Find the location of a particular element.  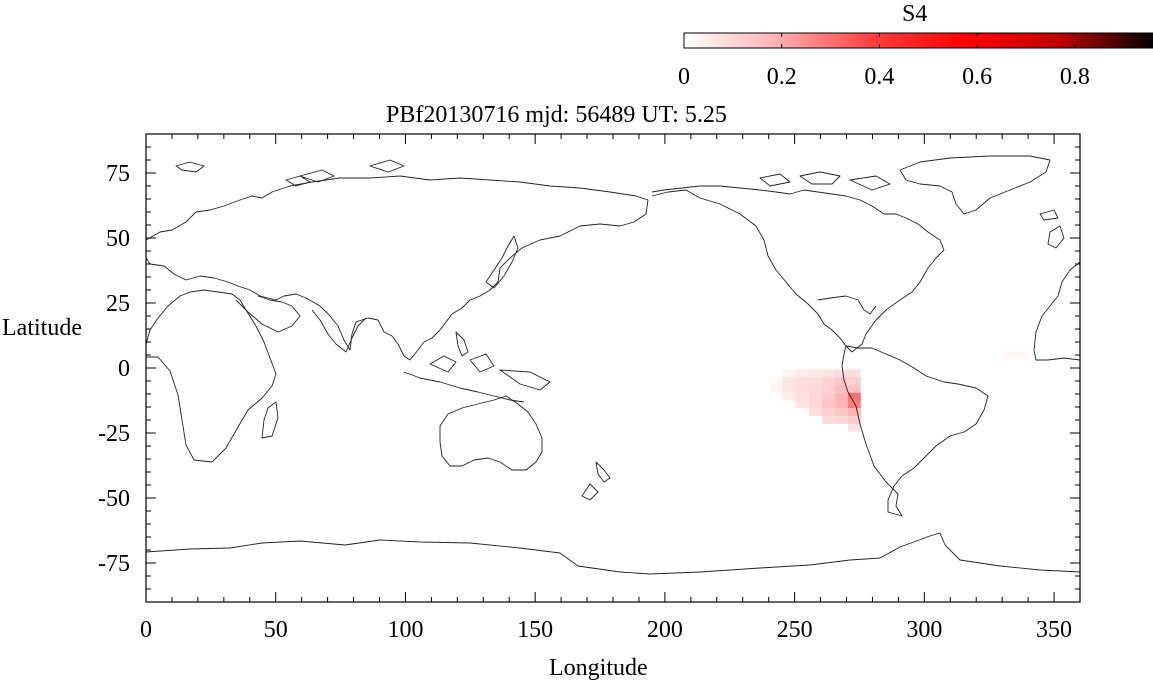

x-tick-label: 0 is located at coordinates (146, 630).